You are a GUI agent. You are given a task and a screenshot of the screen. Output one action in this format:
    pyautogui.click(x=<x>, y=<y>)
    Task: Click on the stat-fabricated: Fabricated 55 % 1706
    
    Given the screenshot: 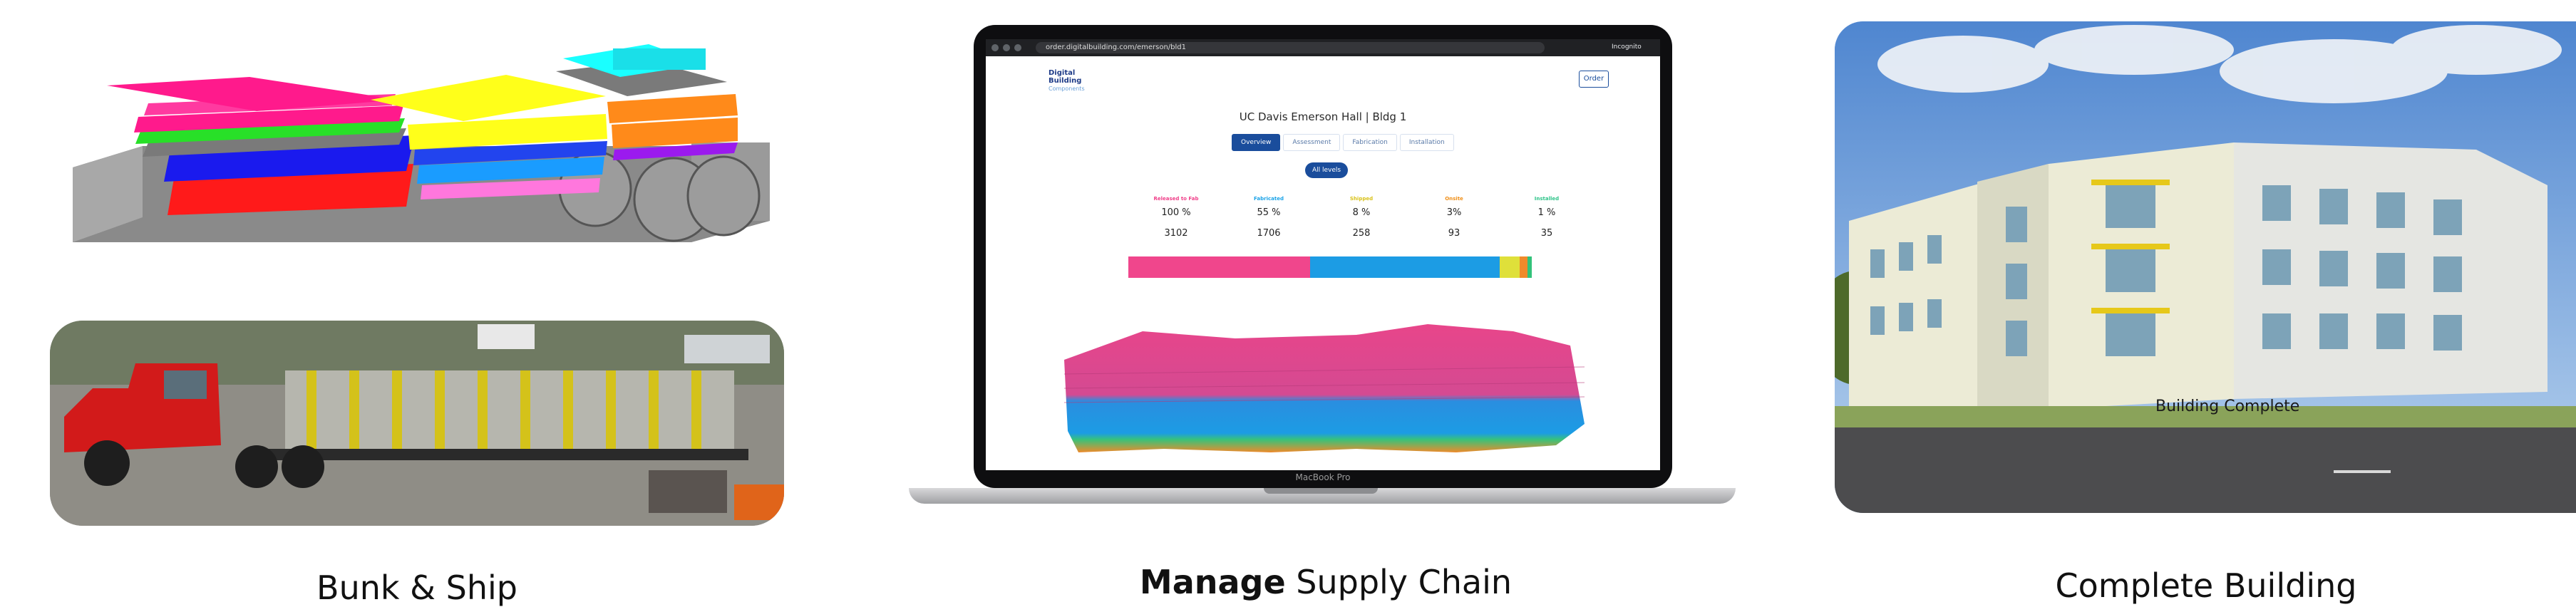 What is the action you would take?
    pyautogui.click(x=1269, y=217)
    